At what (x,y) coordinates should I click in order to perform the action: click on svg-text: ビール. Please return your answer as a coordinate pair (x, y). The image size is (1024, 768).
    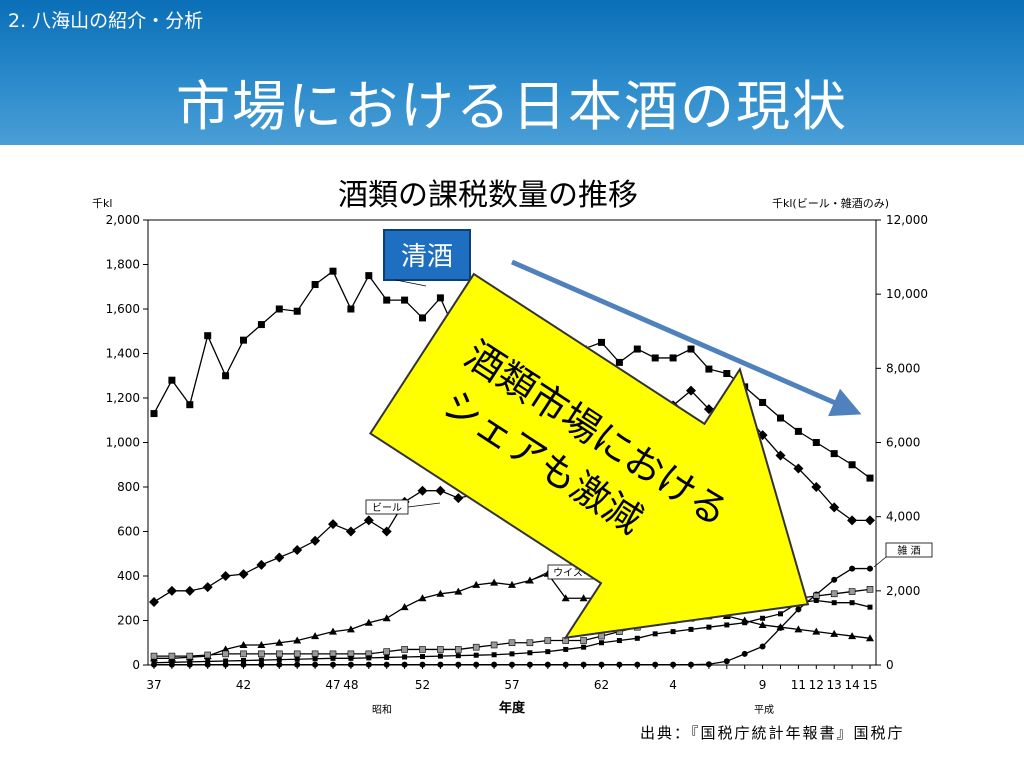
    Looking at the image, I should click on (387, 508).